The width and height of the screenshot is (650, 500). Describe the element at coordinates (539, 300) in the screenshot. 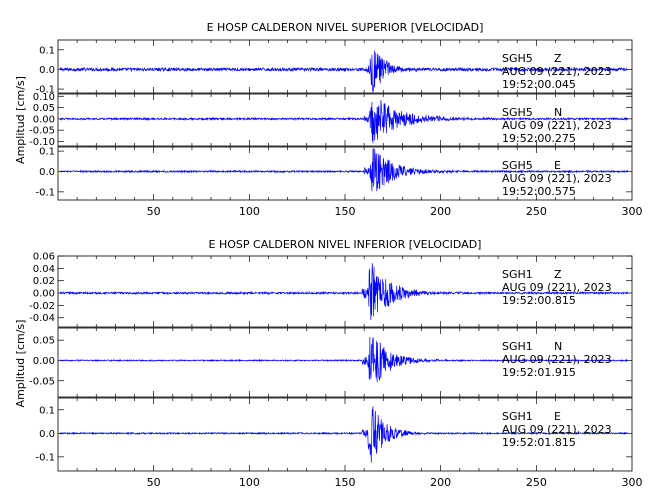

I see `time-label: 19:52:00.815` at that location.